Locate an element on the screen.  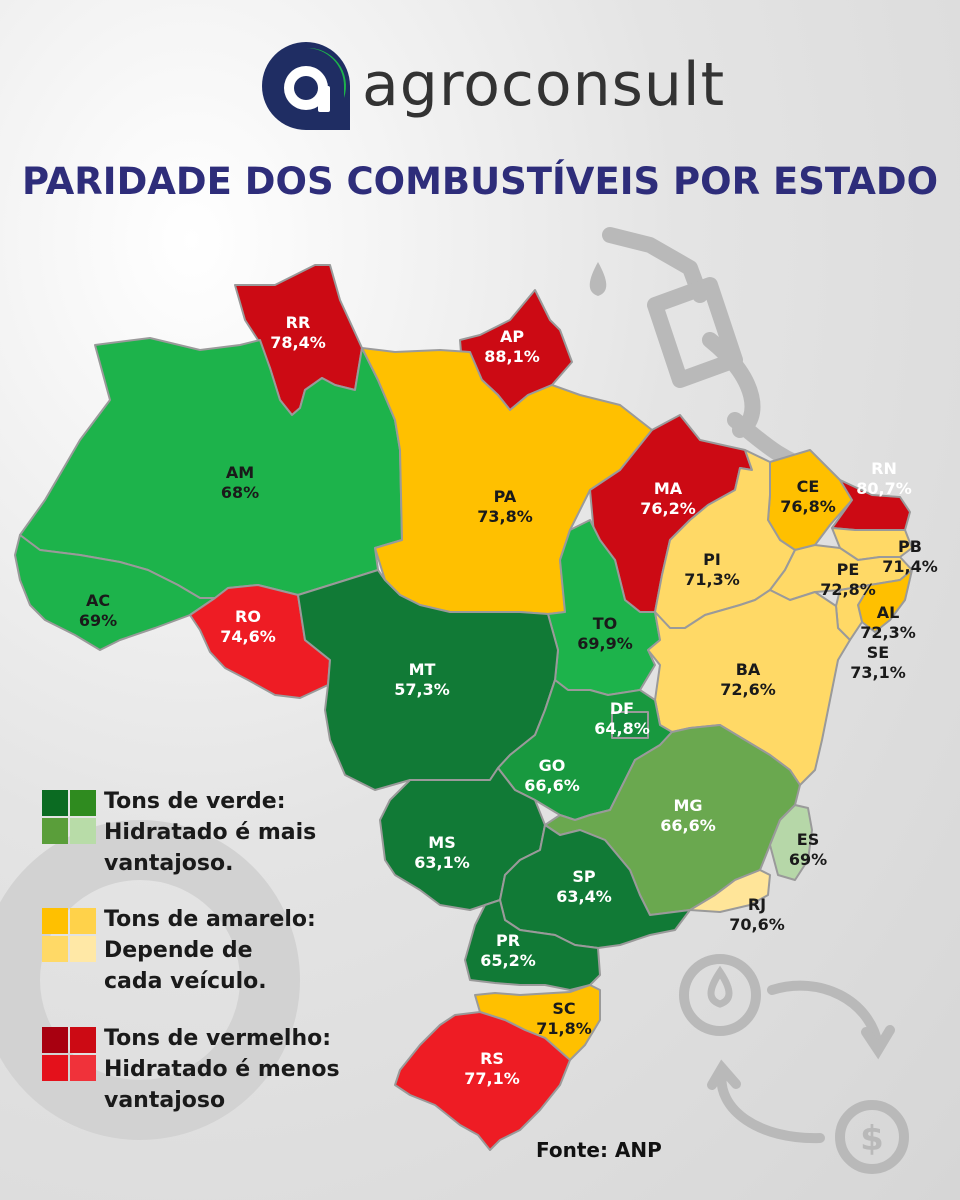
state-rs is located at coordinates (482, 1081).